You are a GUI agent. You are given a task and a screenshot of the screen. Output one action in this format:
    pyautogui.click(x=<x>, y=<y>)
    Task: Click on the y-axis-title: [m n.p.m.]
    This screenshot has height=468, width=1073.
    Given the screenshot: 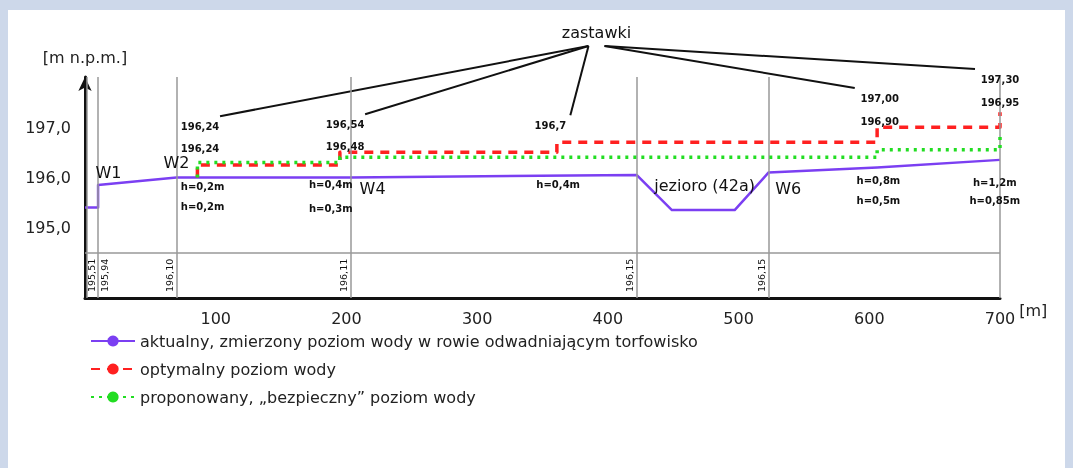 What is the action you would take?
    pyautogui.click(x=85, y=57)
    